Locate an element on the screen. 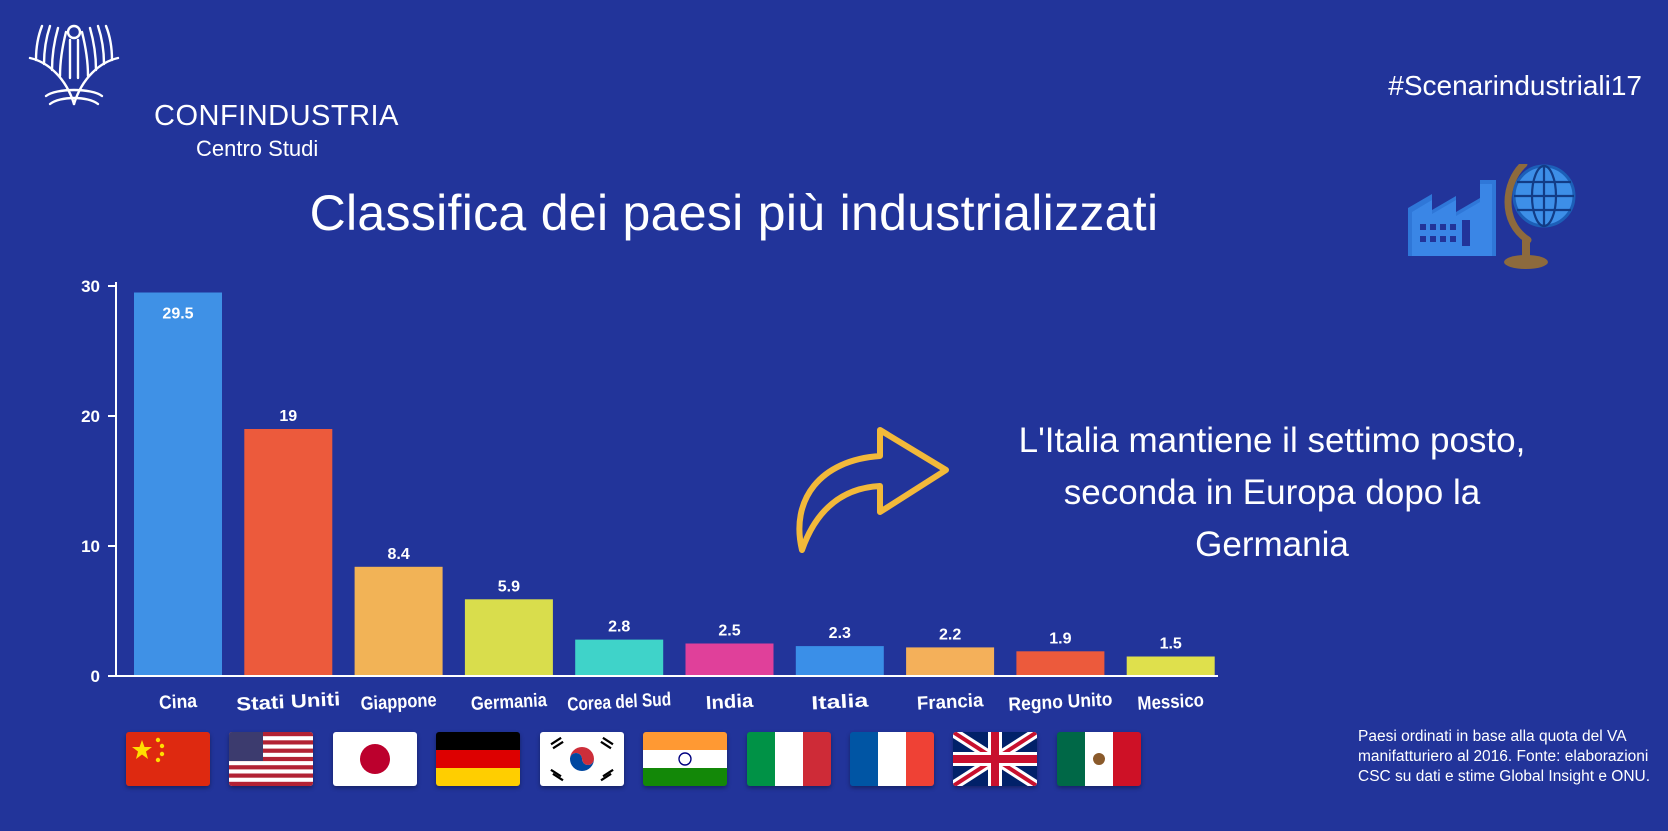 Image resolution: width=1668 pixels, height=831 pixels. x-tick-label: Messico is located at coordinates (1171, 702).